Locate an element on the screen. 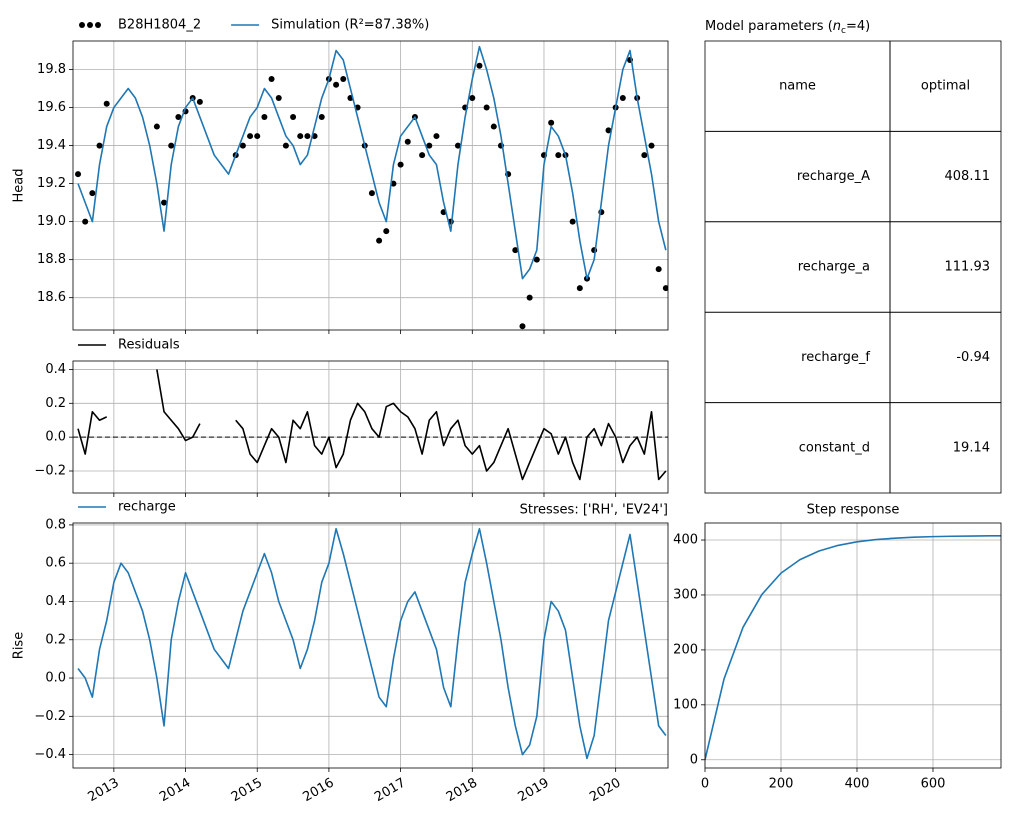  y-tick-label: 19.0 is located at coordinates (51, 221).